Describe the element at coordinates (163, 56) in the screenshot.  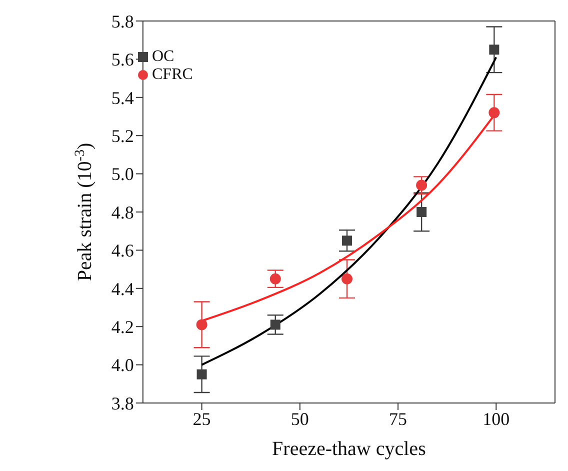
I see `legend-label: OC` at that location.